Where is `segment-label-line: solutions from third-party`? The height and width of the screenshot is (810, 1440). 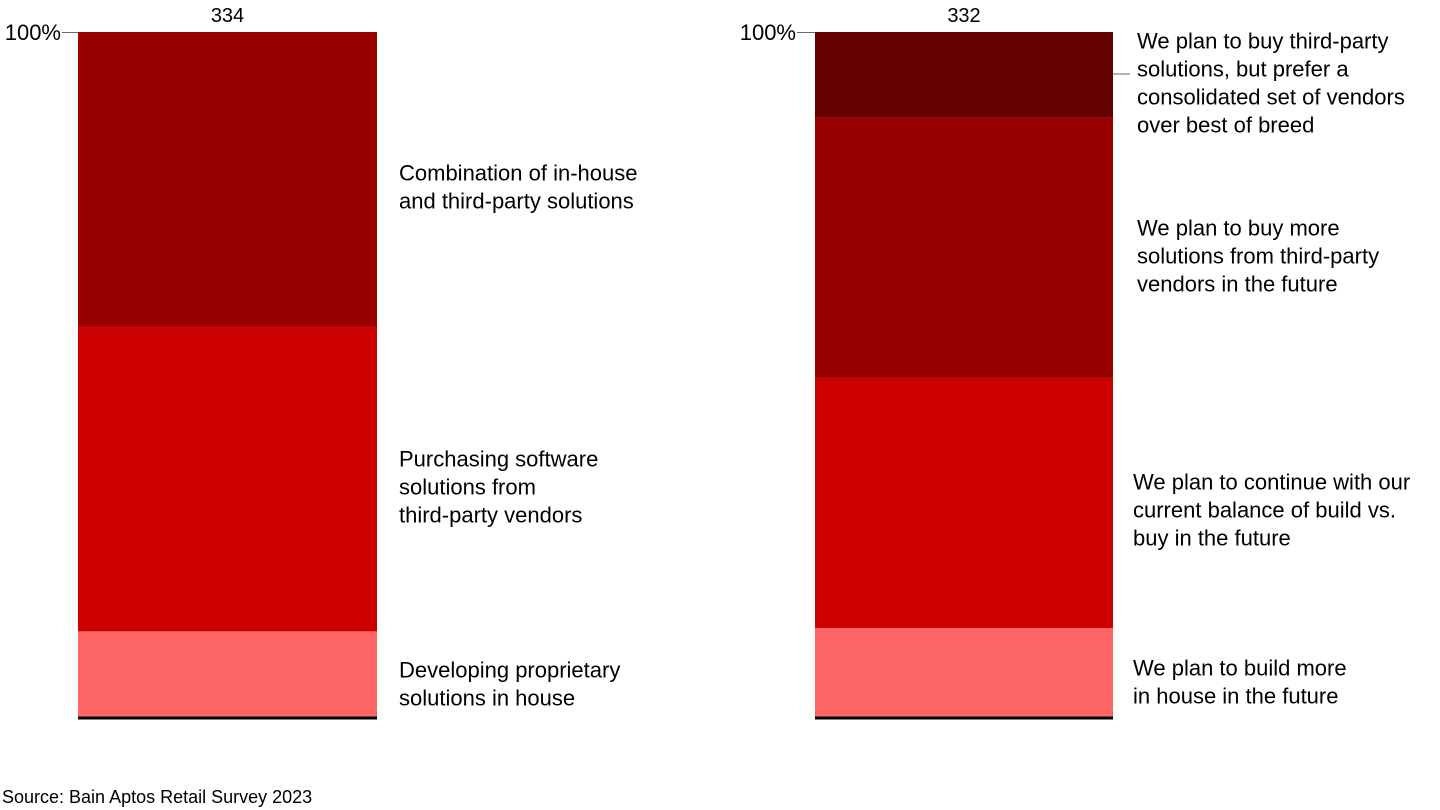
segment-label-line: solutions from third-party is located at coordinates (1258, 256).